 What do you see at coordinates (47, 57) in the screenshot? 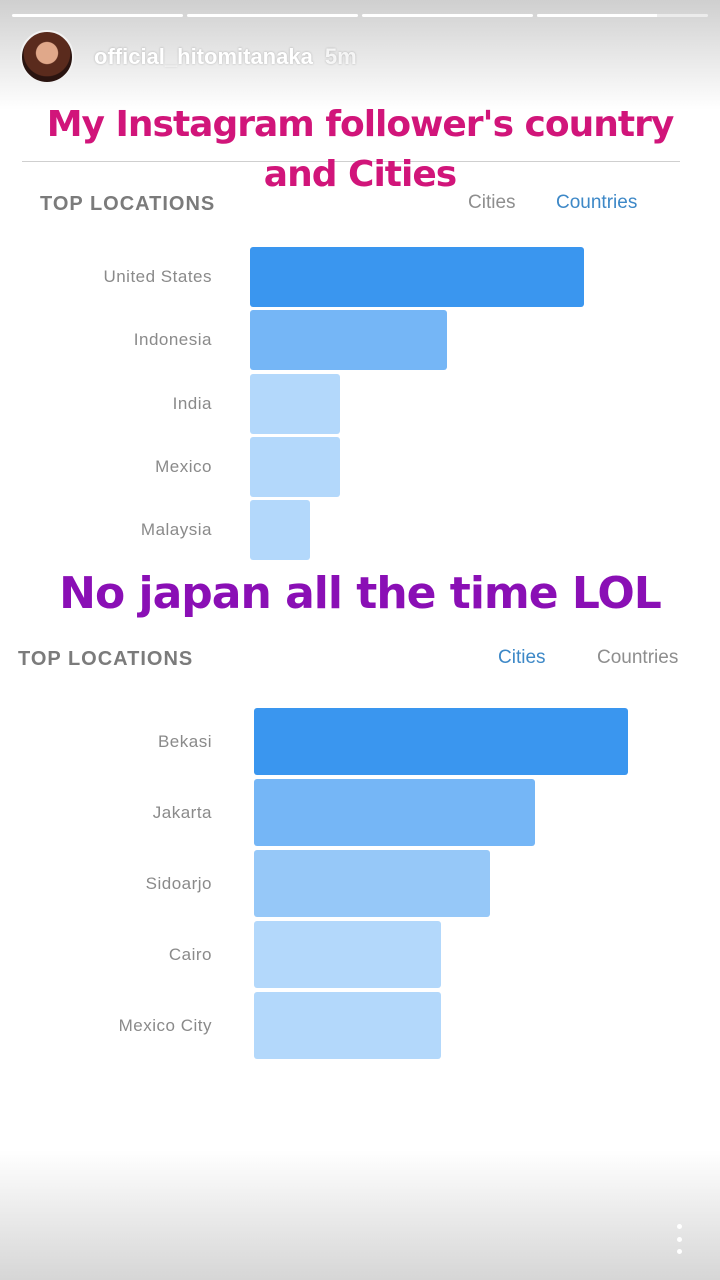
I see `avatar` at bounding box center [47, 57].